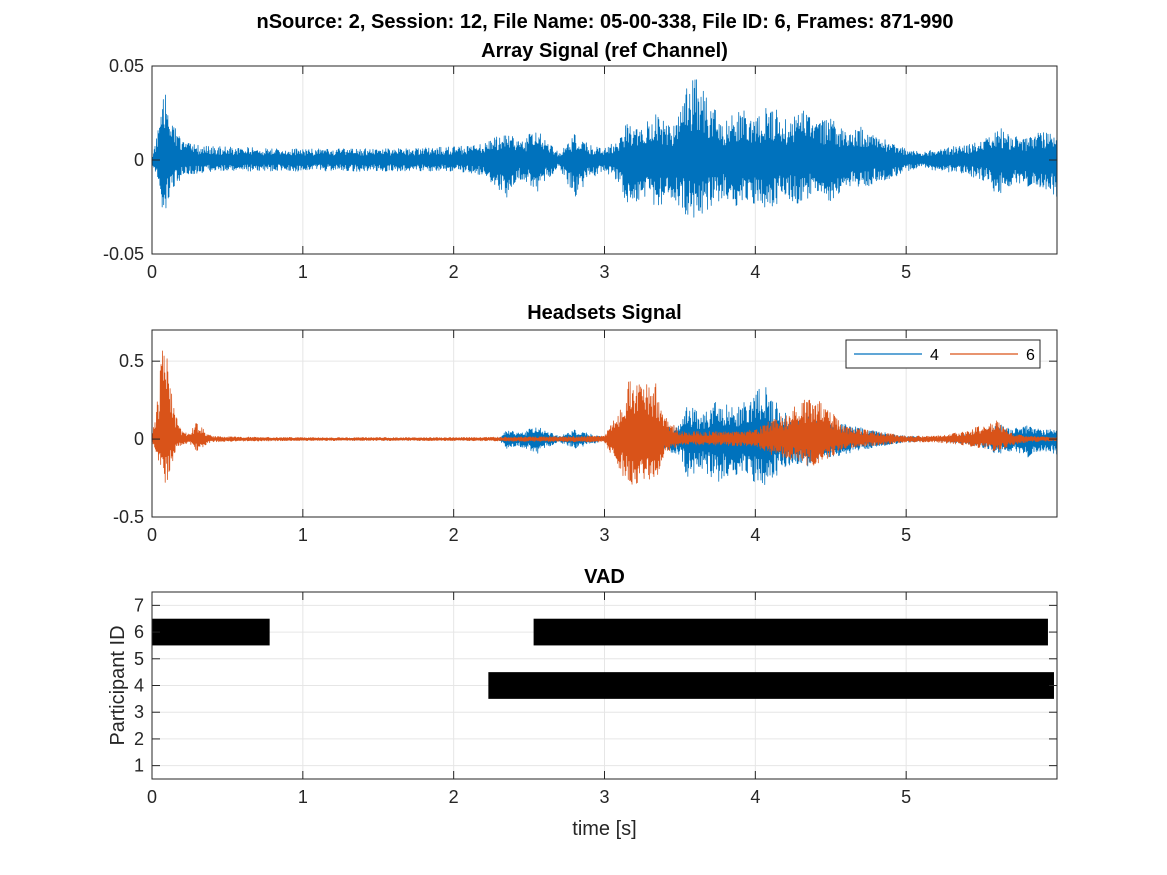 The width and height of the screenshot is (1167, 875). What do you see at coordinates (454, 535) in the screenshot?
I see `headsets-xtick-label: 2` at bounding box center [454, 535].